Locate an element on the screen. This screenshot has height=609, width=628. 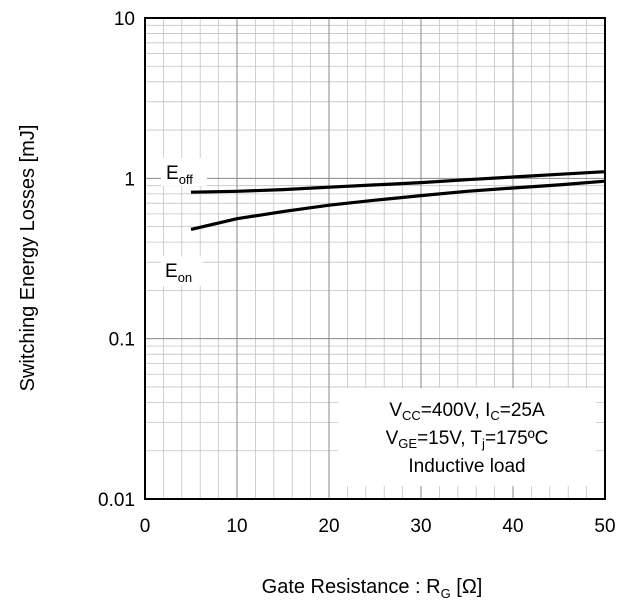
x-axis-title: Gate Resistance : RG [Ω] is located at coordinates (372, 588).